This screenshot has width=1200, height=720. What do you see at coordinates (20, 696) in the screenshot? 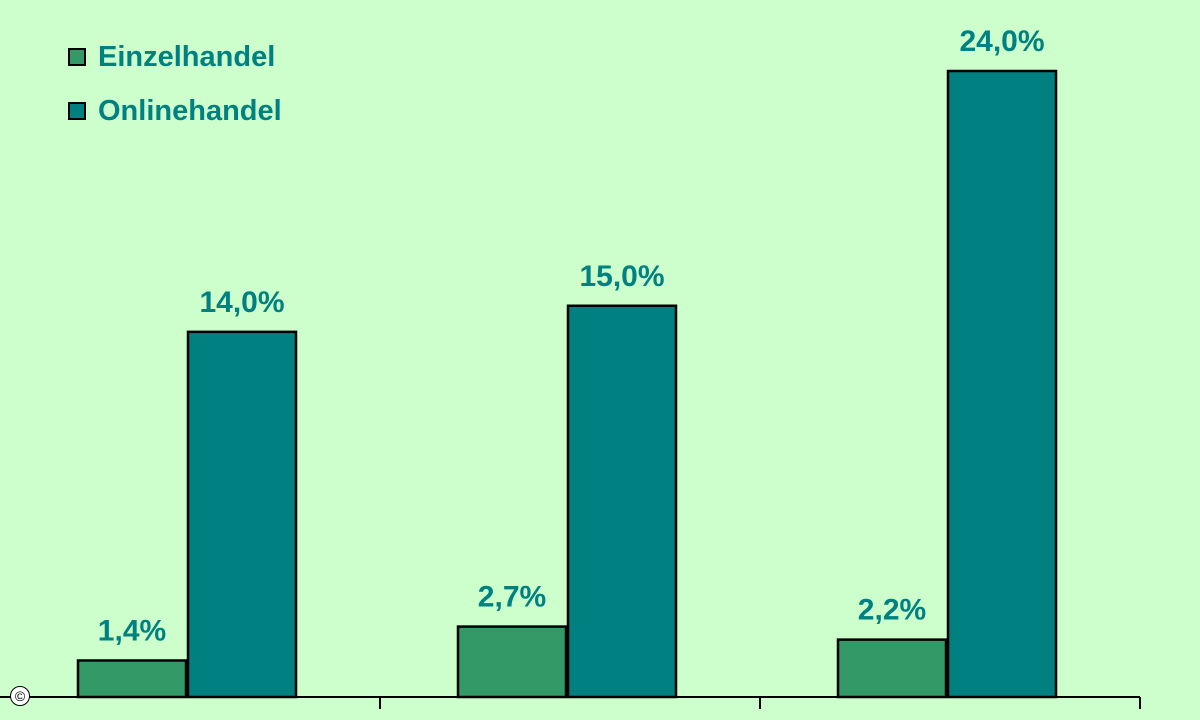
I see `copyright-icon: ©` at bounding box center [20, 696].